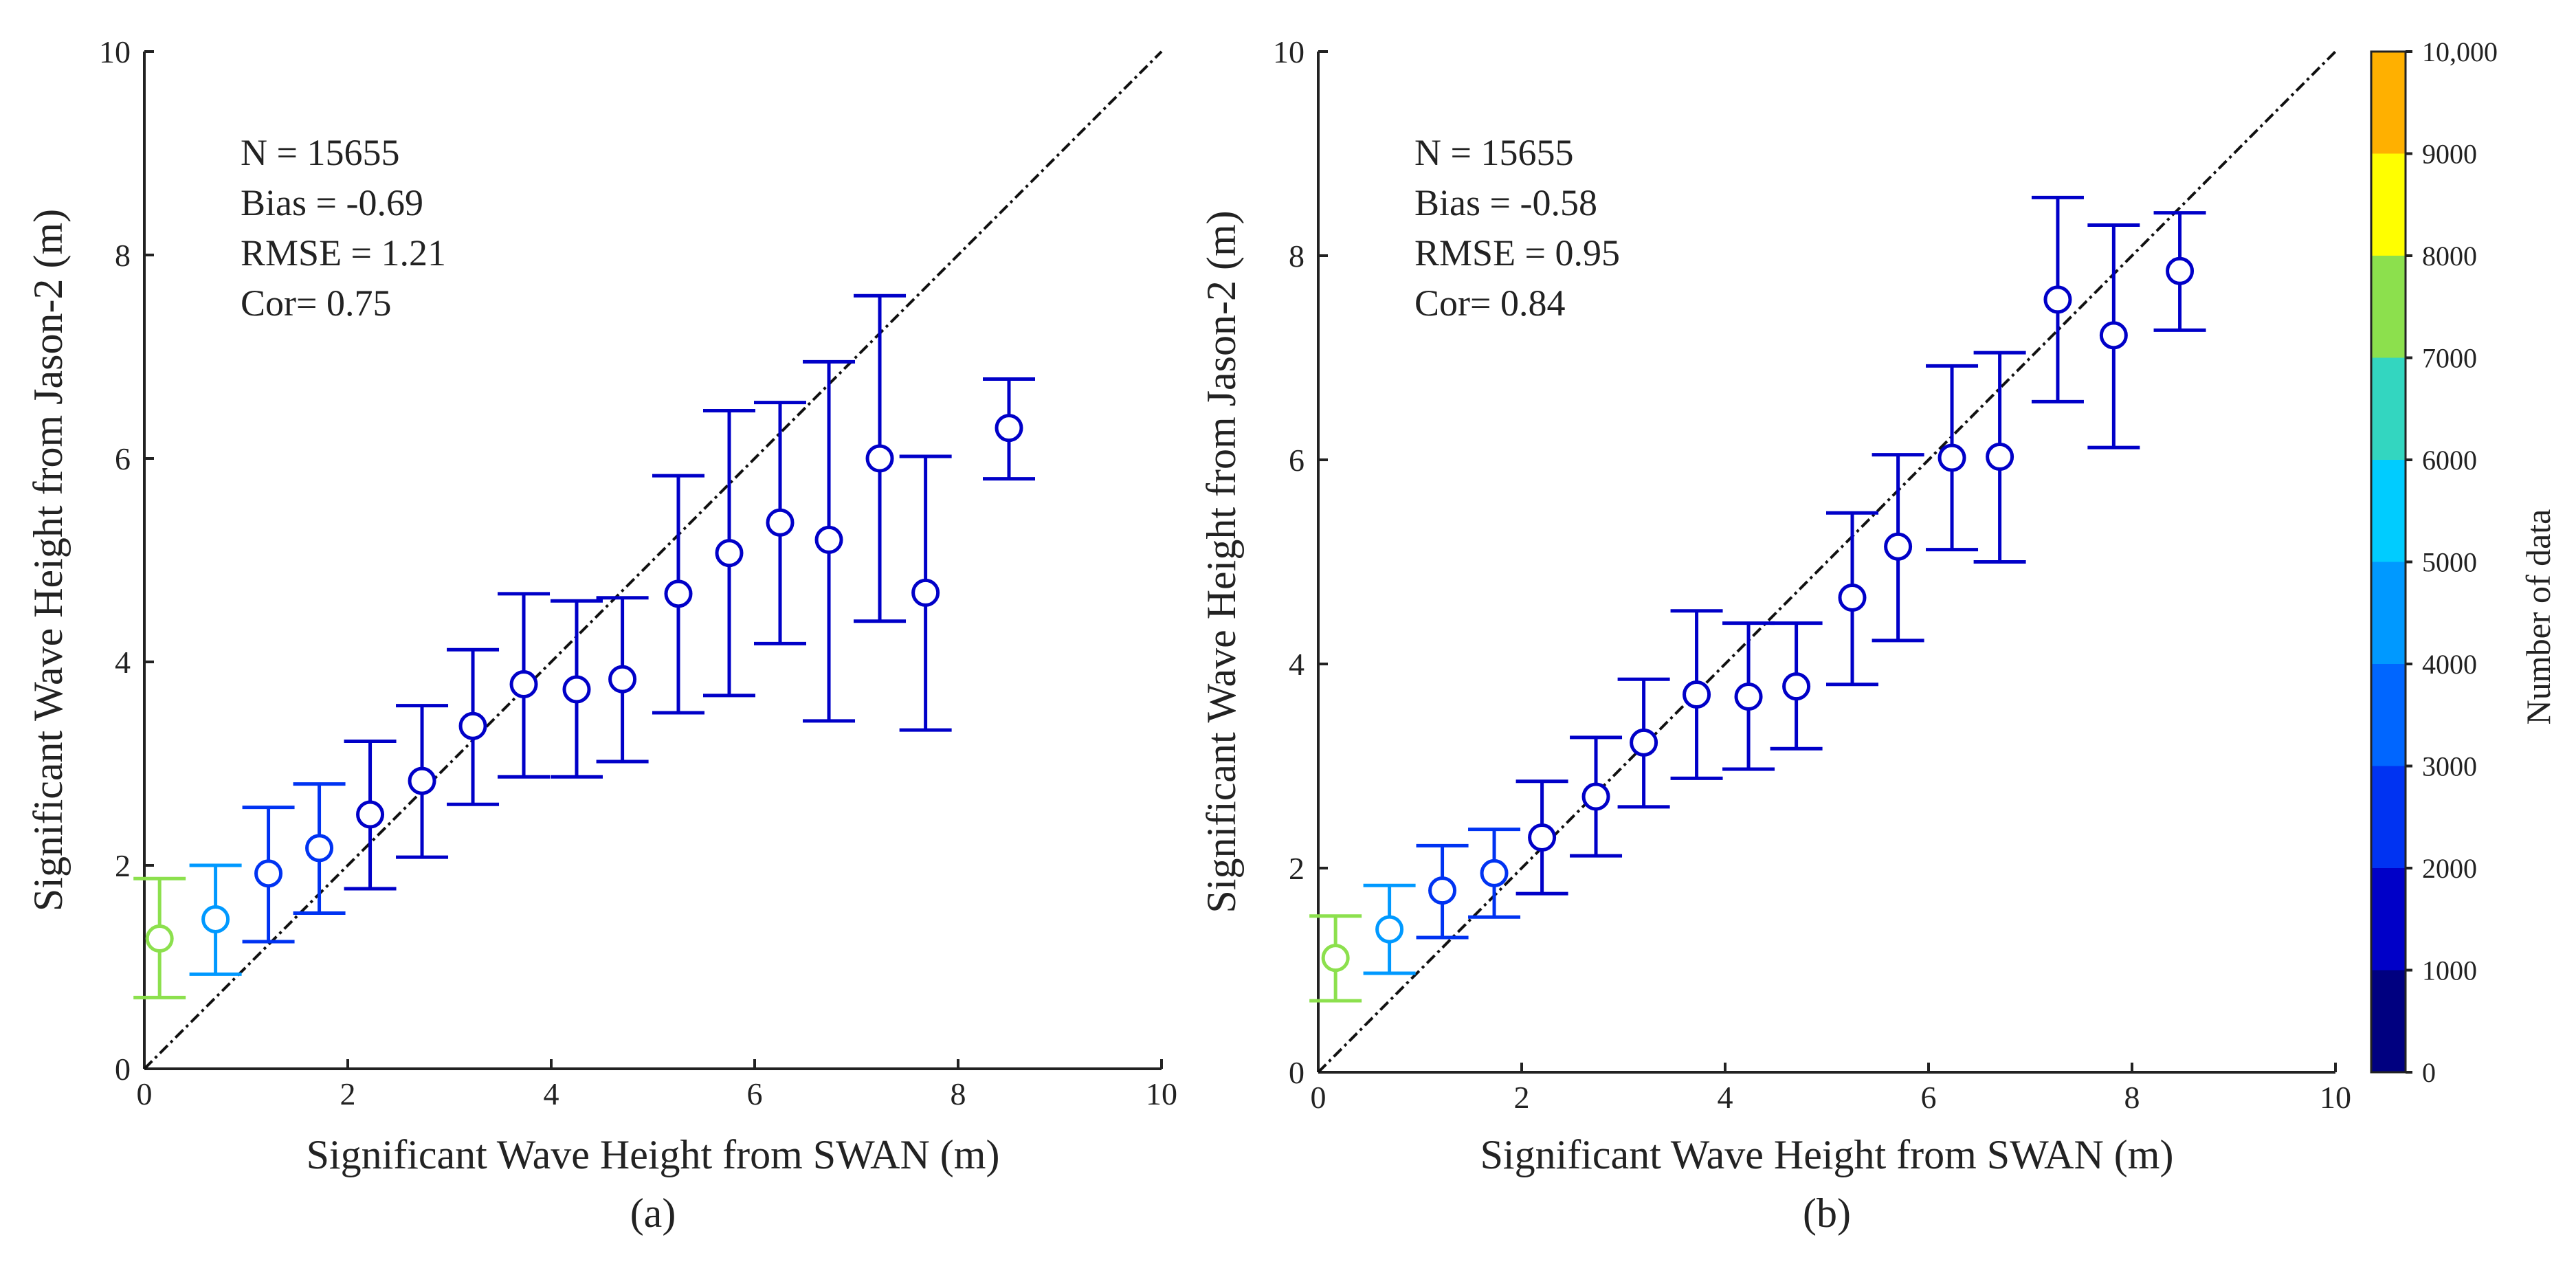 This screenshot has height=1264, width=2576. Describe the element at coordinates (348, 1093) in the screenshot. I see `x-tick-label: 2` at that location.